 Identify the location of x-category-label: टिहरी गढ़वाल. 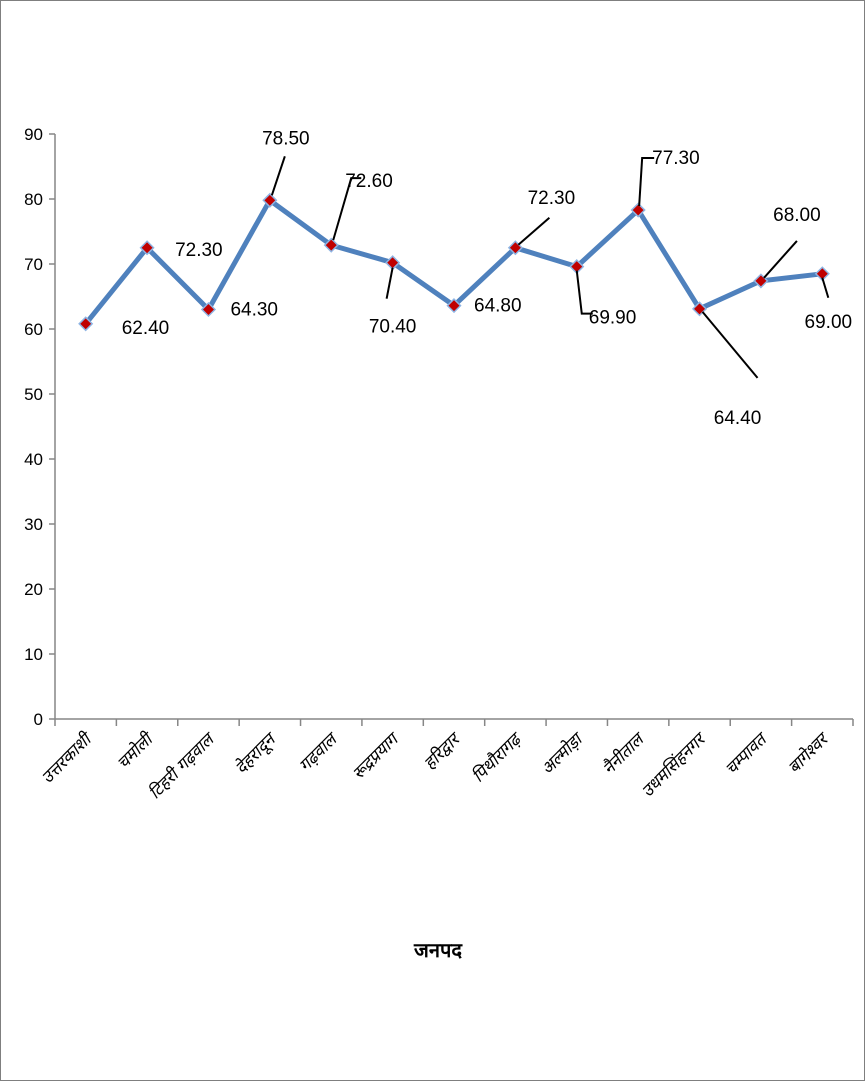
(182, 765).